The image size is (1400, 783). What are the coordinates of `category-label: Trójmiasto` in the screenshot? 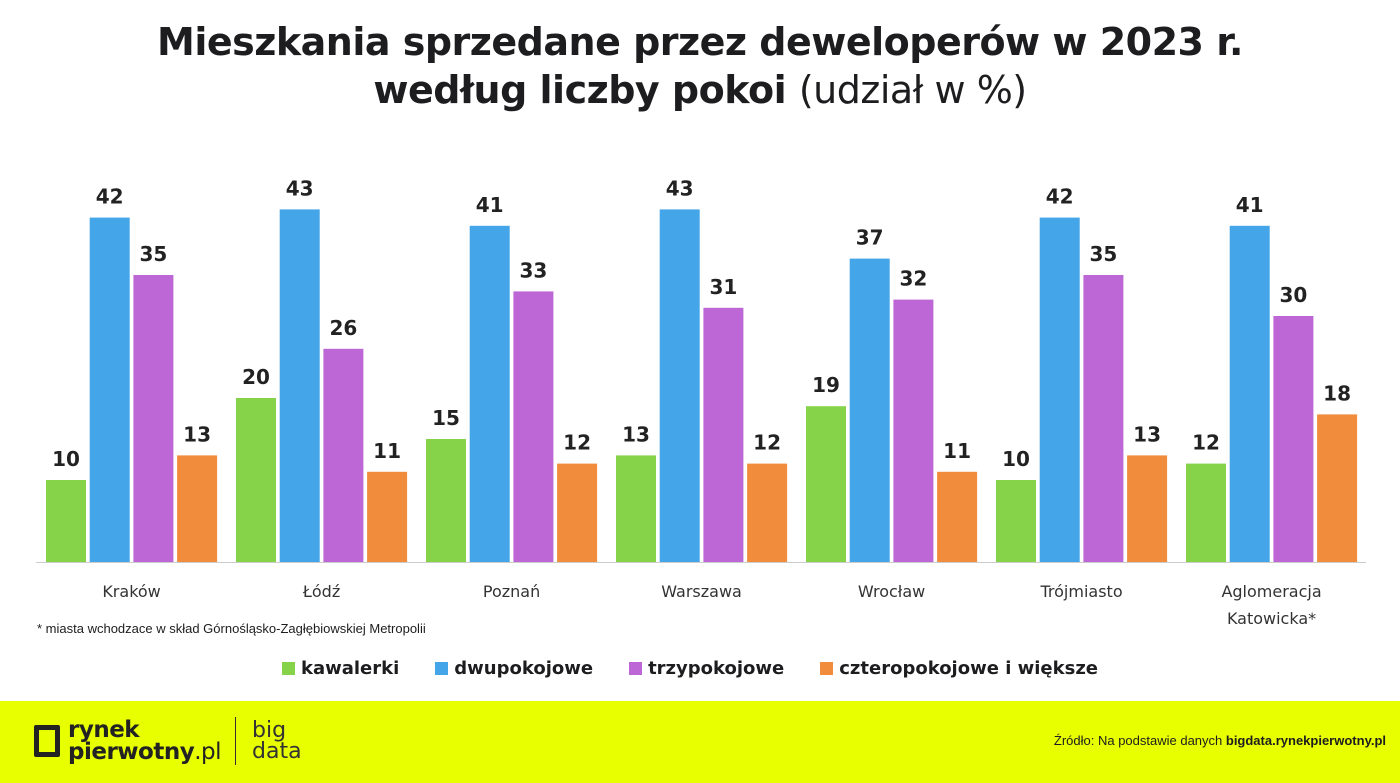 It's located at (1080, 591).